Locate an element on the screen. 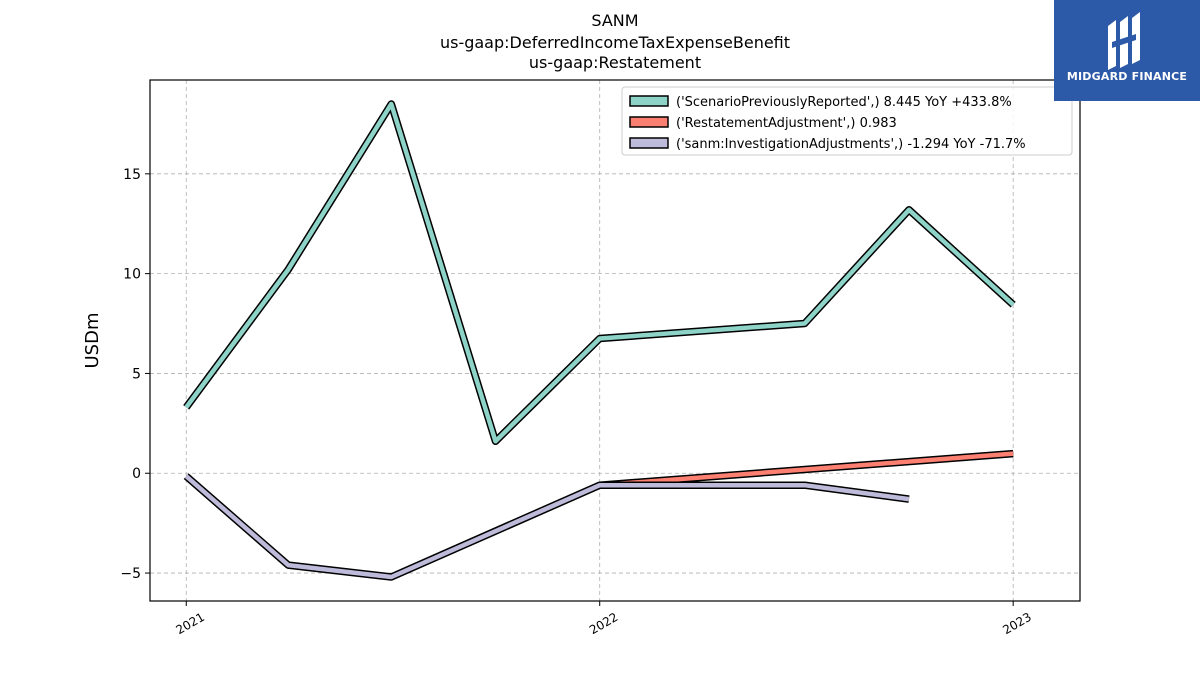  series-1-line is located at coordinates (806, 469).